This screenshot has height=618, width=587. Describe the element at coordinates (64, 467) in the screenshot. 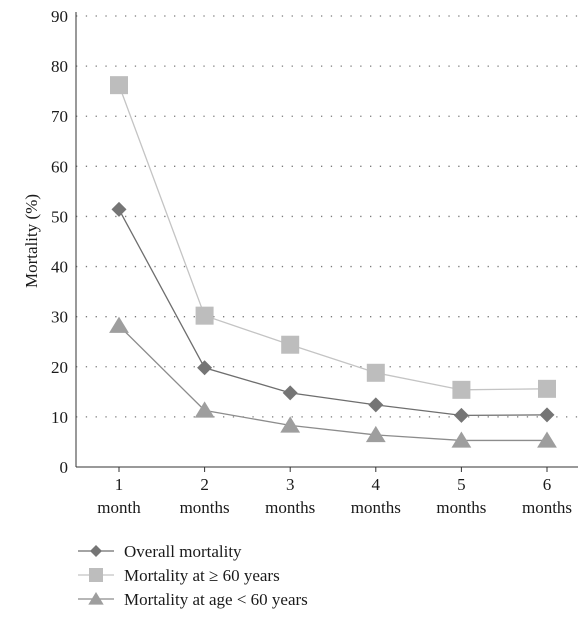

I see `y-tick-label: 0` at that location.